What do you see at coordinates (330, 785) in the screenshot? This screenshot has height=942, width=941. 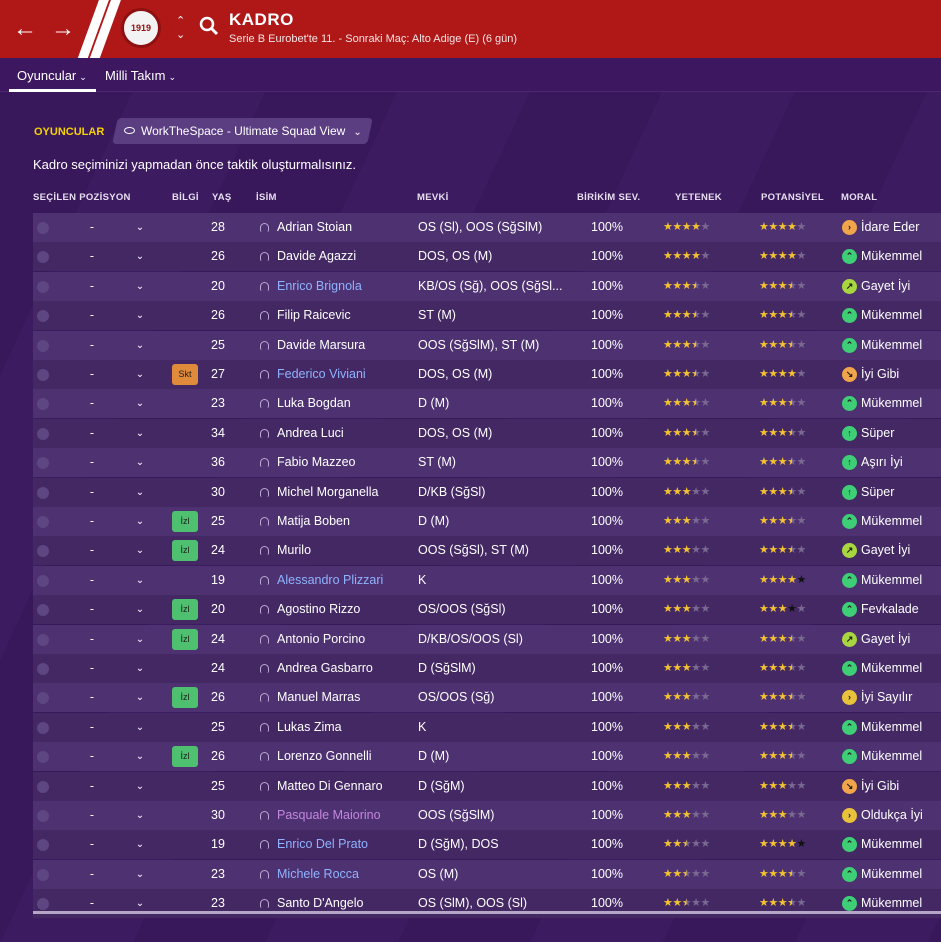 I see `player-name: Matteo Di Gennaro` at bounding box center [330, 785].